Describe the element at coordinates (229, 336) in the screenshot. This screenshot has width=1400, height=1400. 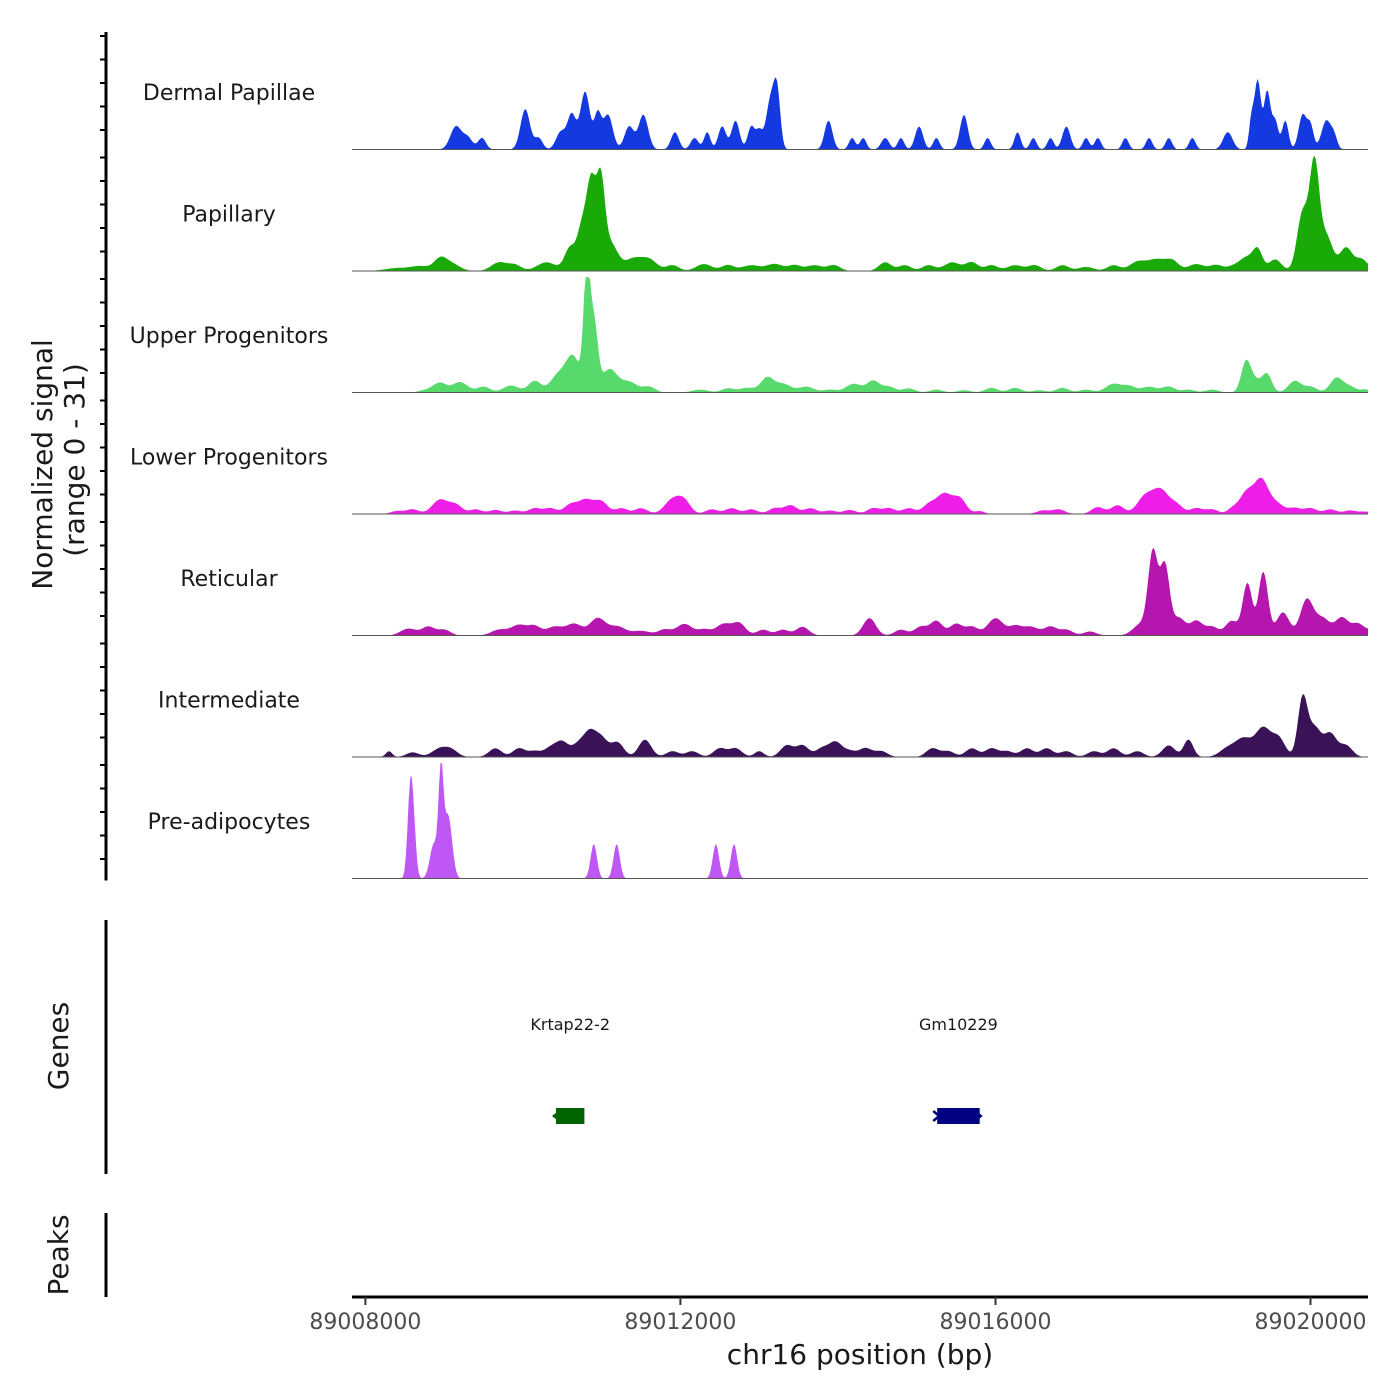
I see `track-label: Upper Progenitors` at that location.